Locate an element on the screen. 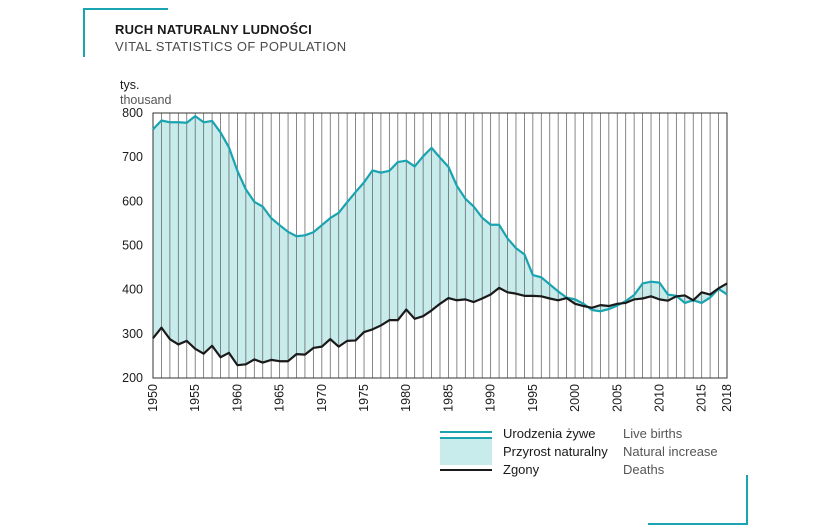  y-tick-label-200: 200 is located at coordinates (132, 378).